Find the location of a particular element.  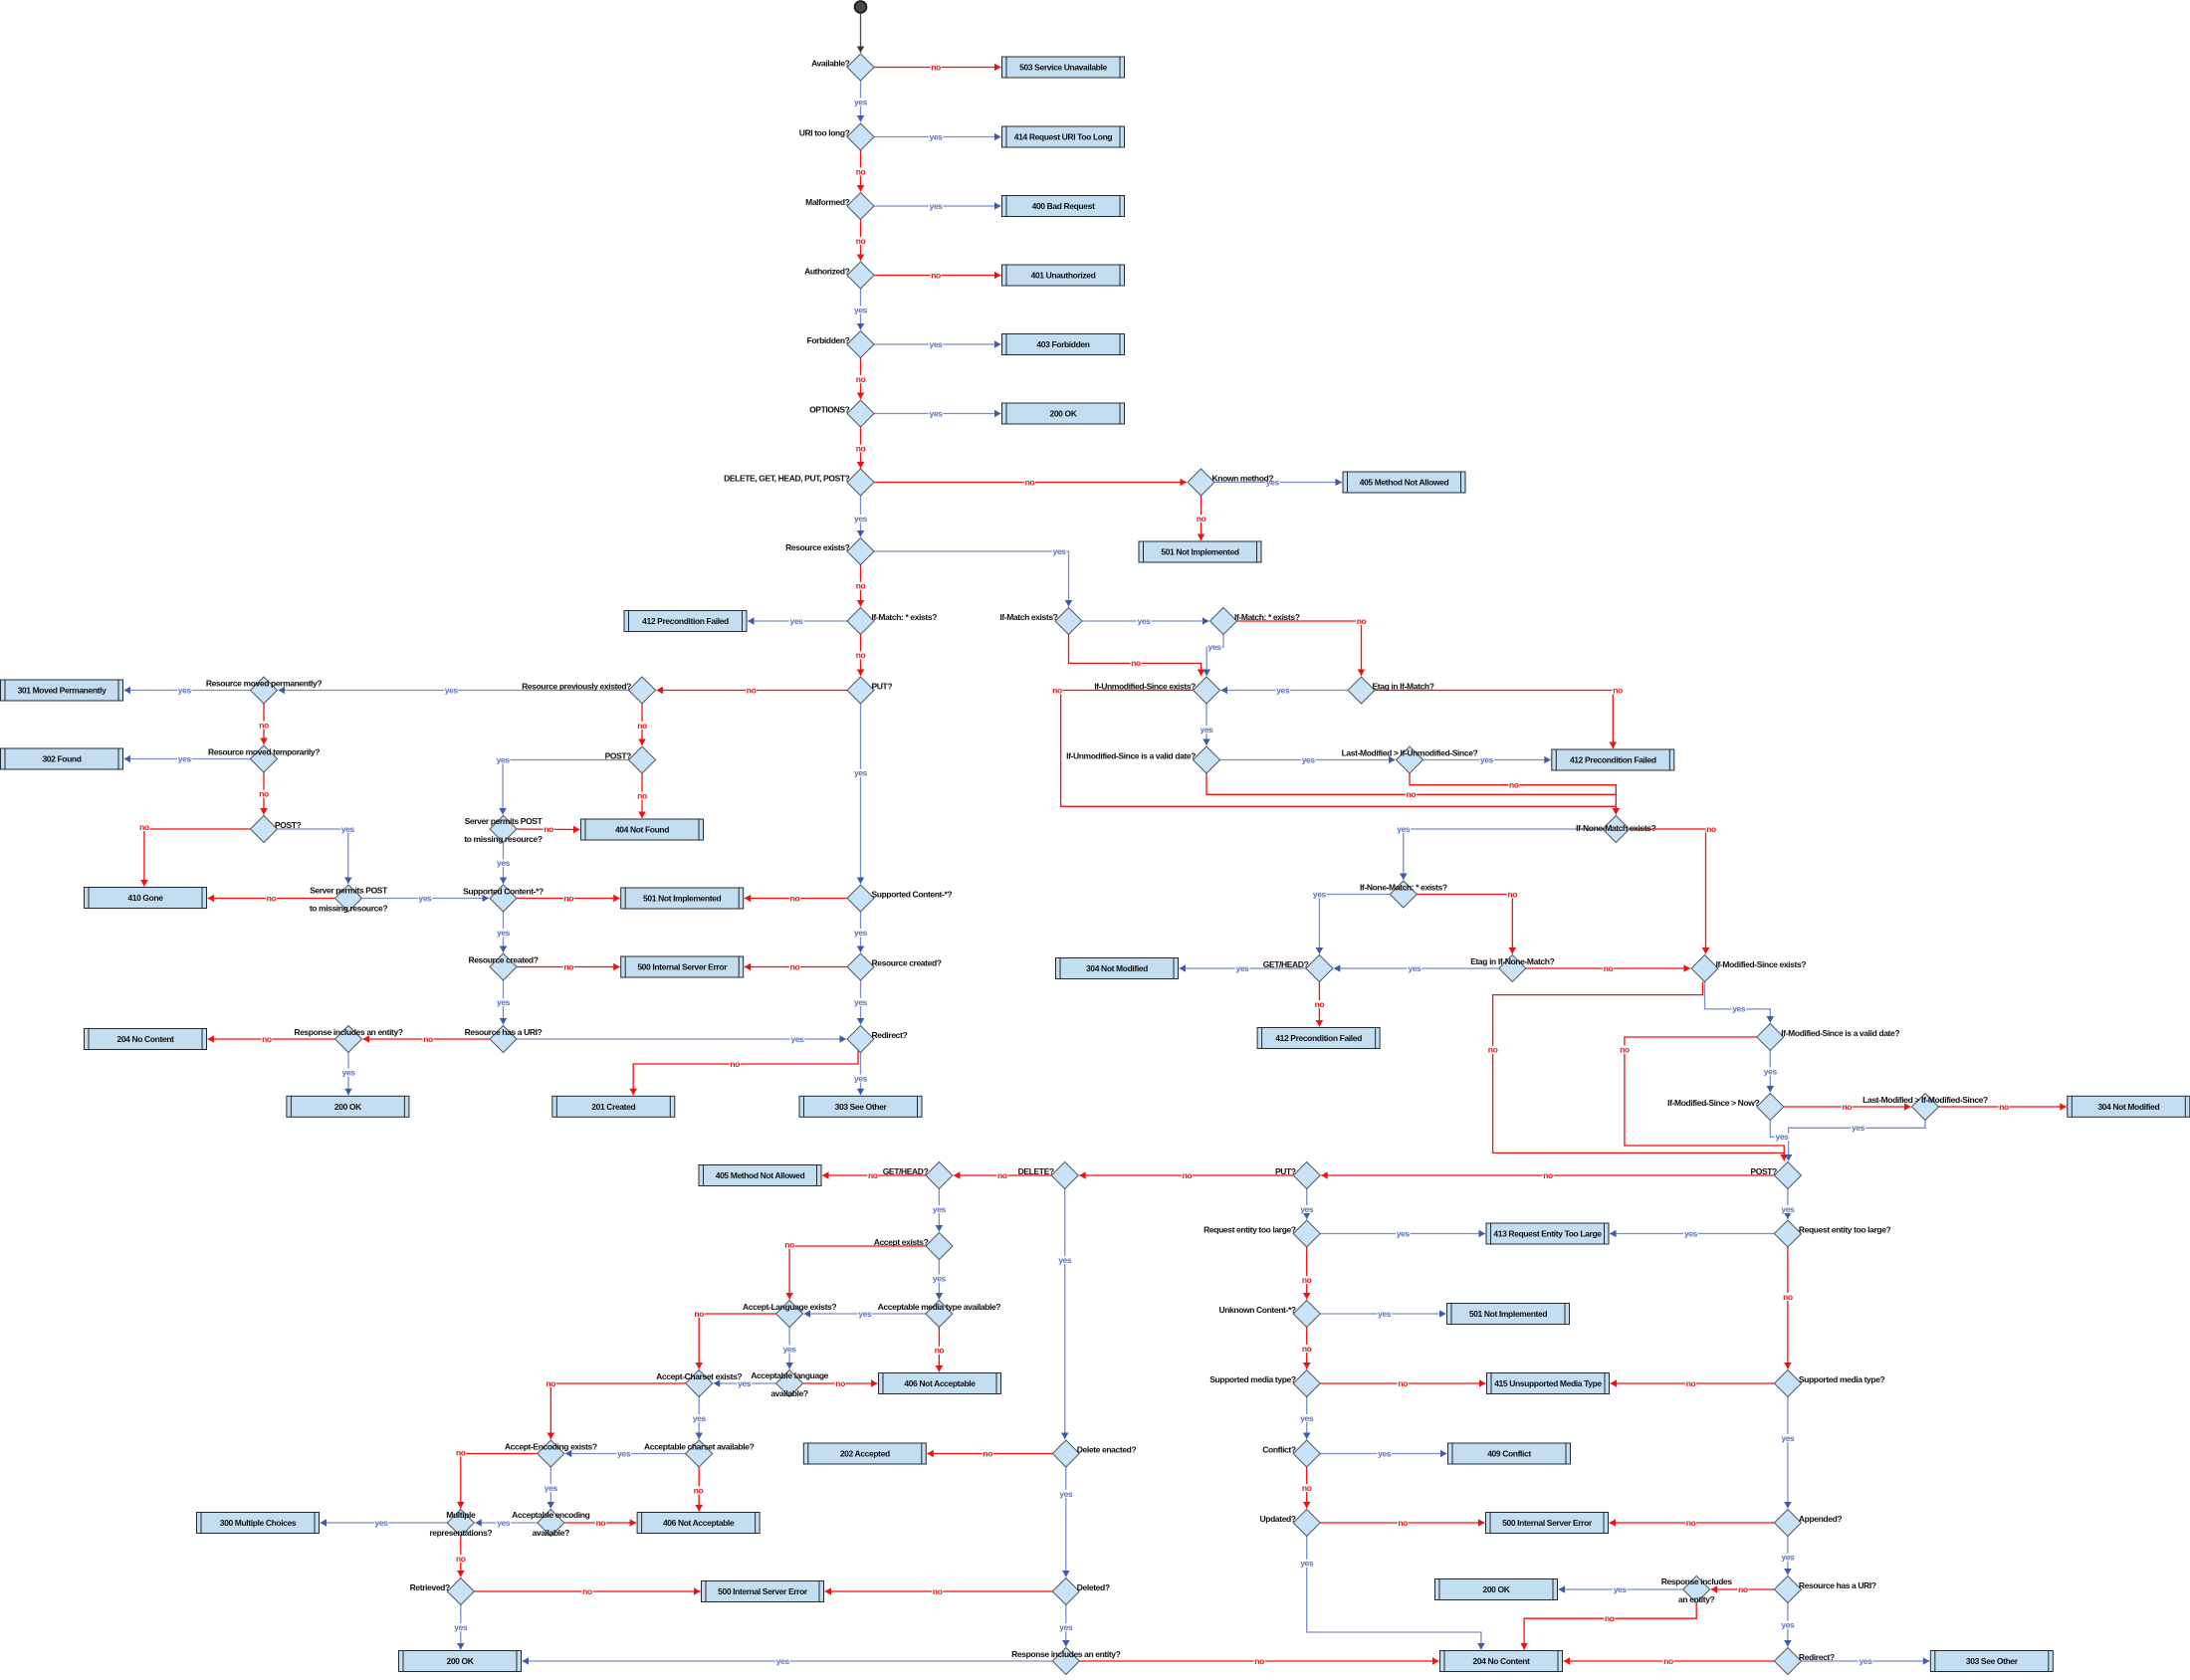

svg-text: available? is located at coordinates (788, 1393).